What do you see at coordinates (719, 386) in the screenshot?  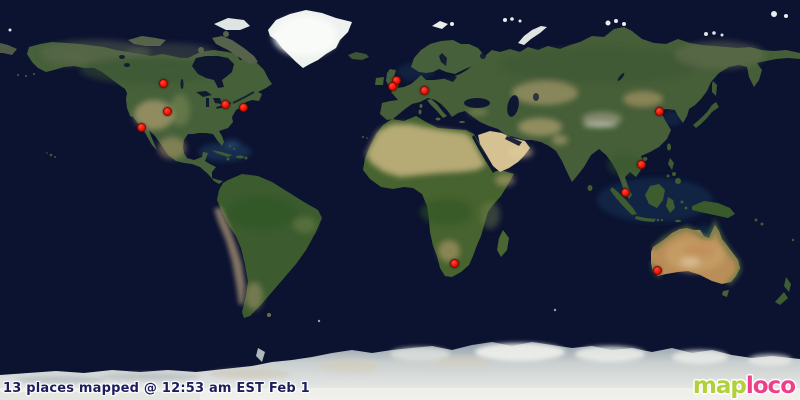 I see `logo-map-text: map` at bounding box center [719, 386].